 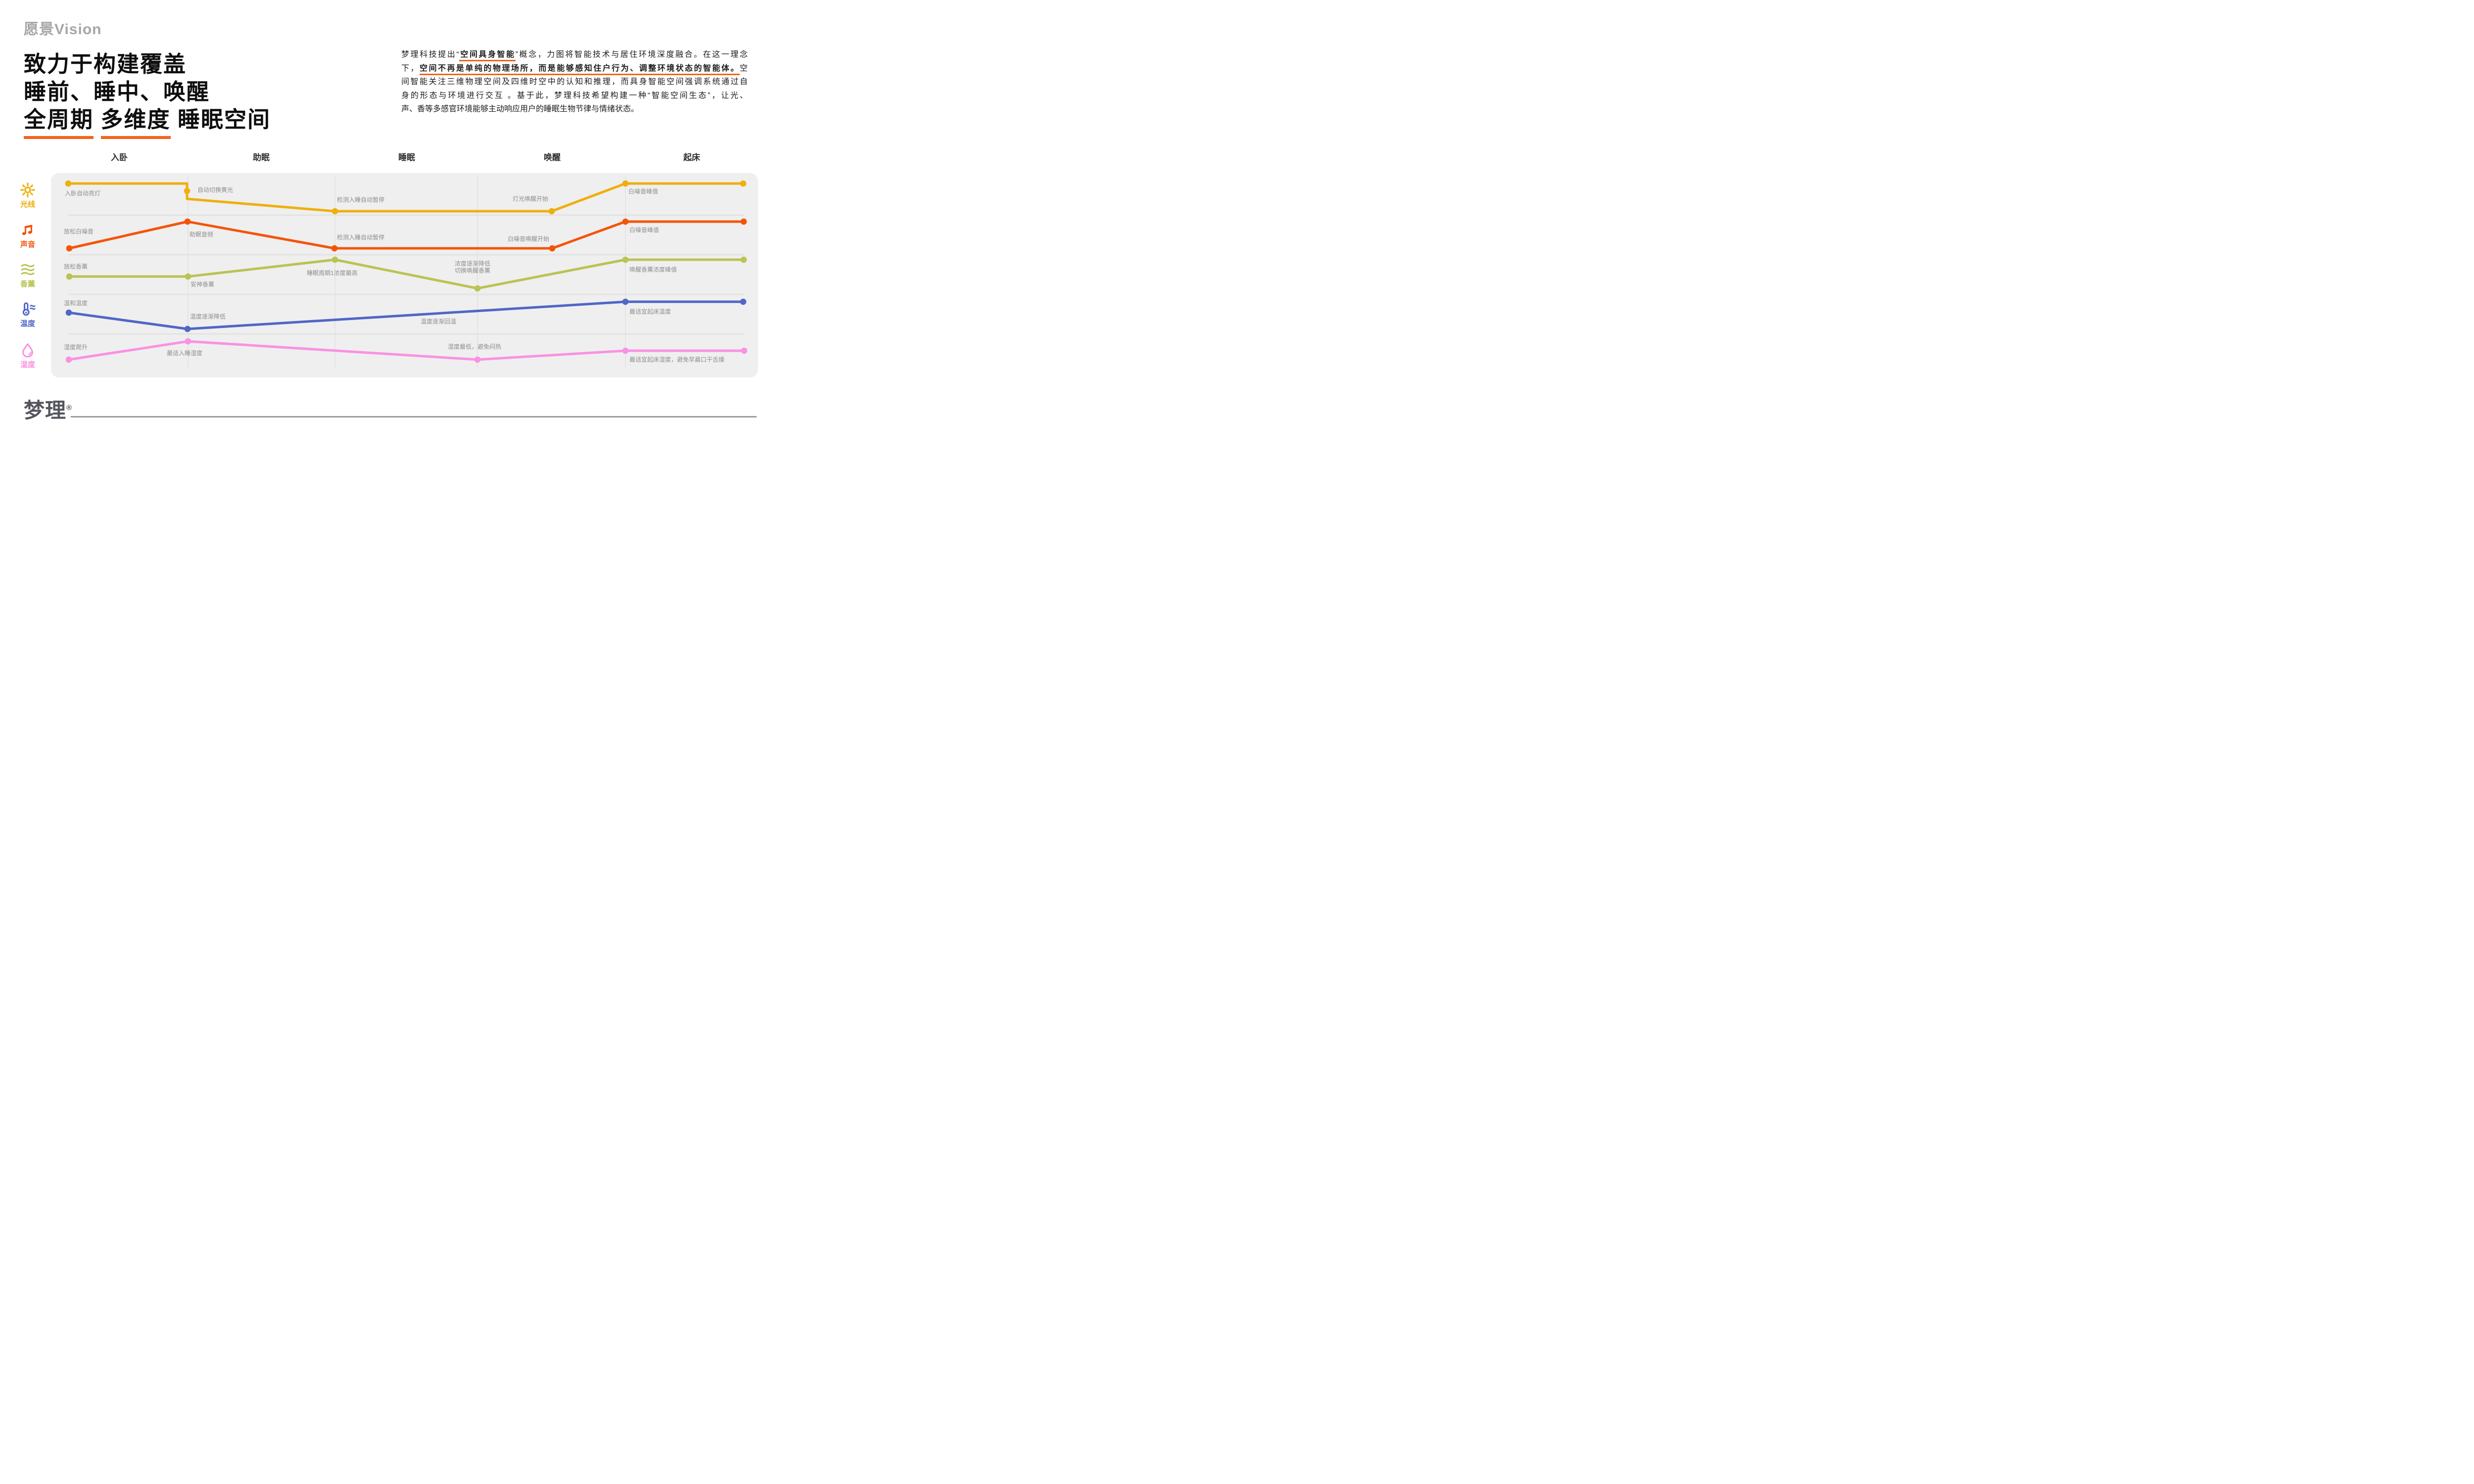 I want to click on heading-line: 睡前、睡中、唤醒, so click(x=117, y=91).